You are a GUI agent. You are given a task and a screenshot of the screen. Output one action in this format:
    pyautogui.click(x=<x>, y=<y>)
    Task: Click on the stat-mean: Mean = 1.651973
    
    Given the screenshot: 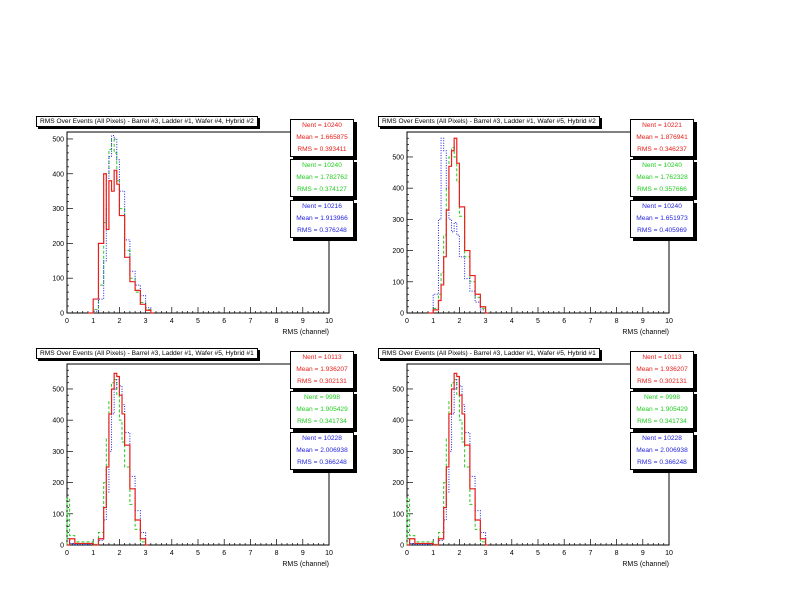 What is the action you would take?
    pyautogui.click(x=662, y=218)
    